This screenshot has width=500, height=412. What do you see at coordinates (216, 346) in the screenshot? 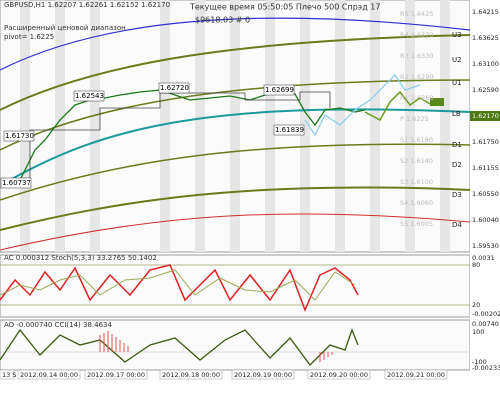
I see `ao-bars` at bounding box center [216, 346].